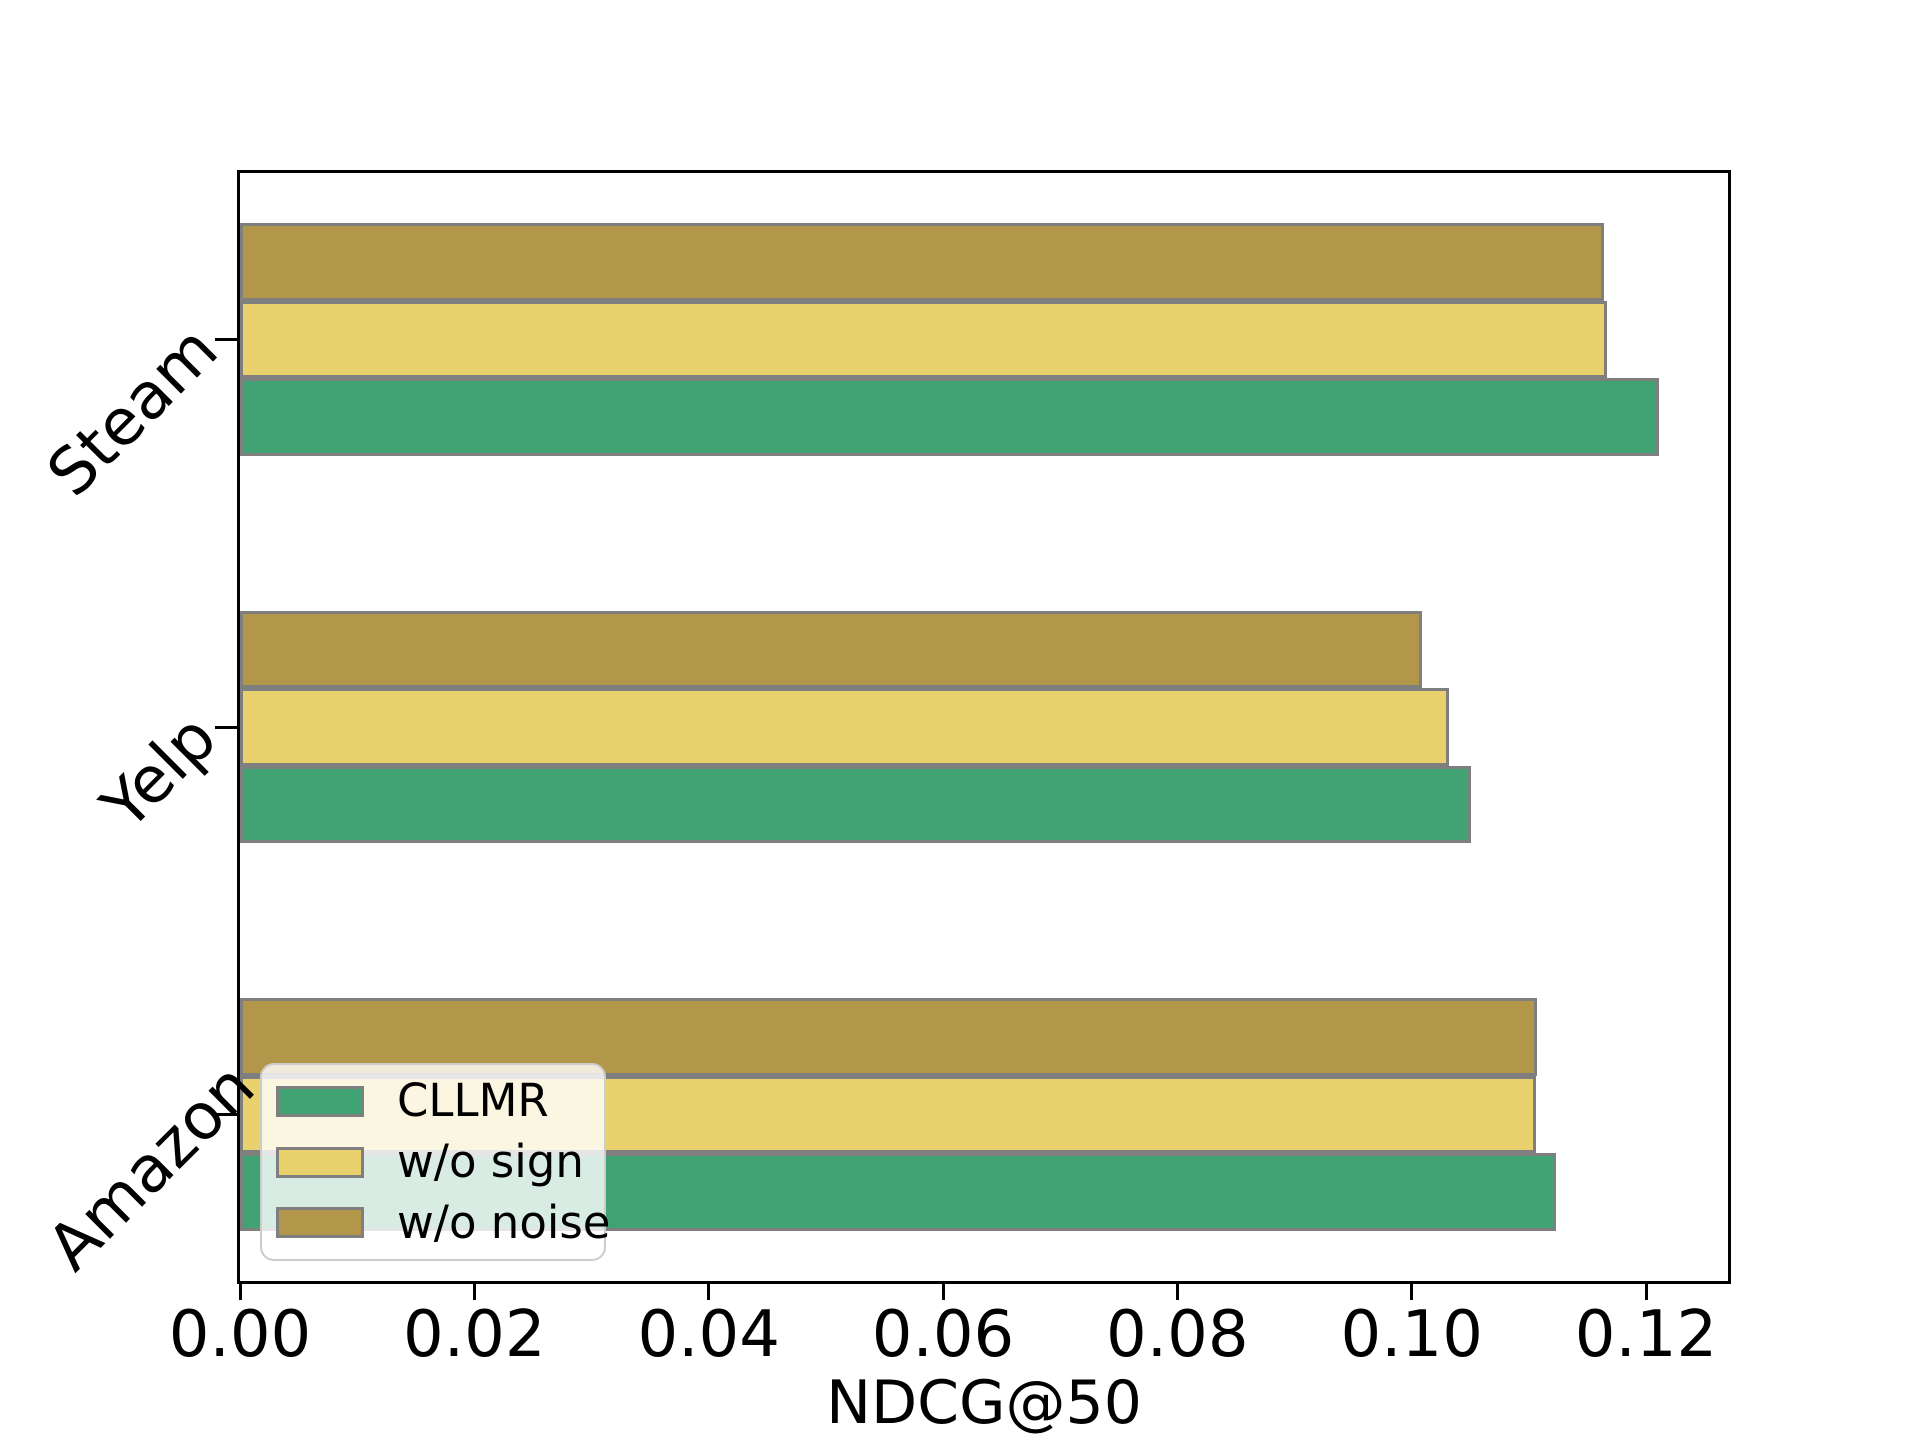  I want to click on x-tick-label: 0.00, so click(240, 1335).